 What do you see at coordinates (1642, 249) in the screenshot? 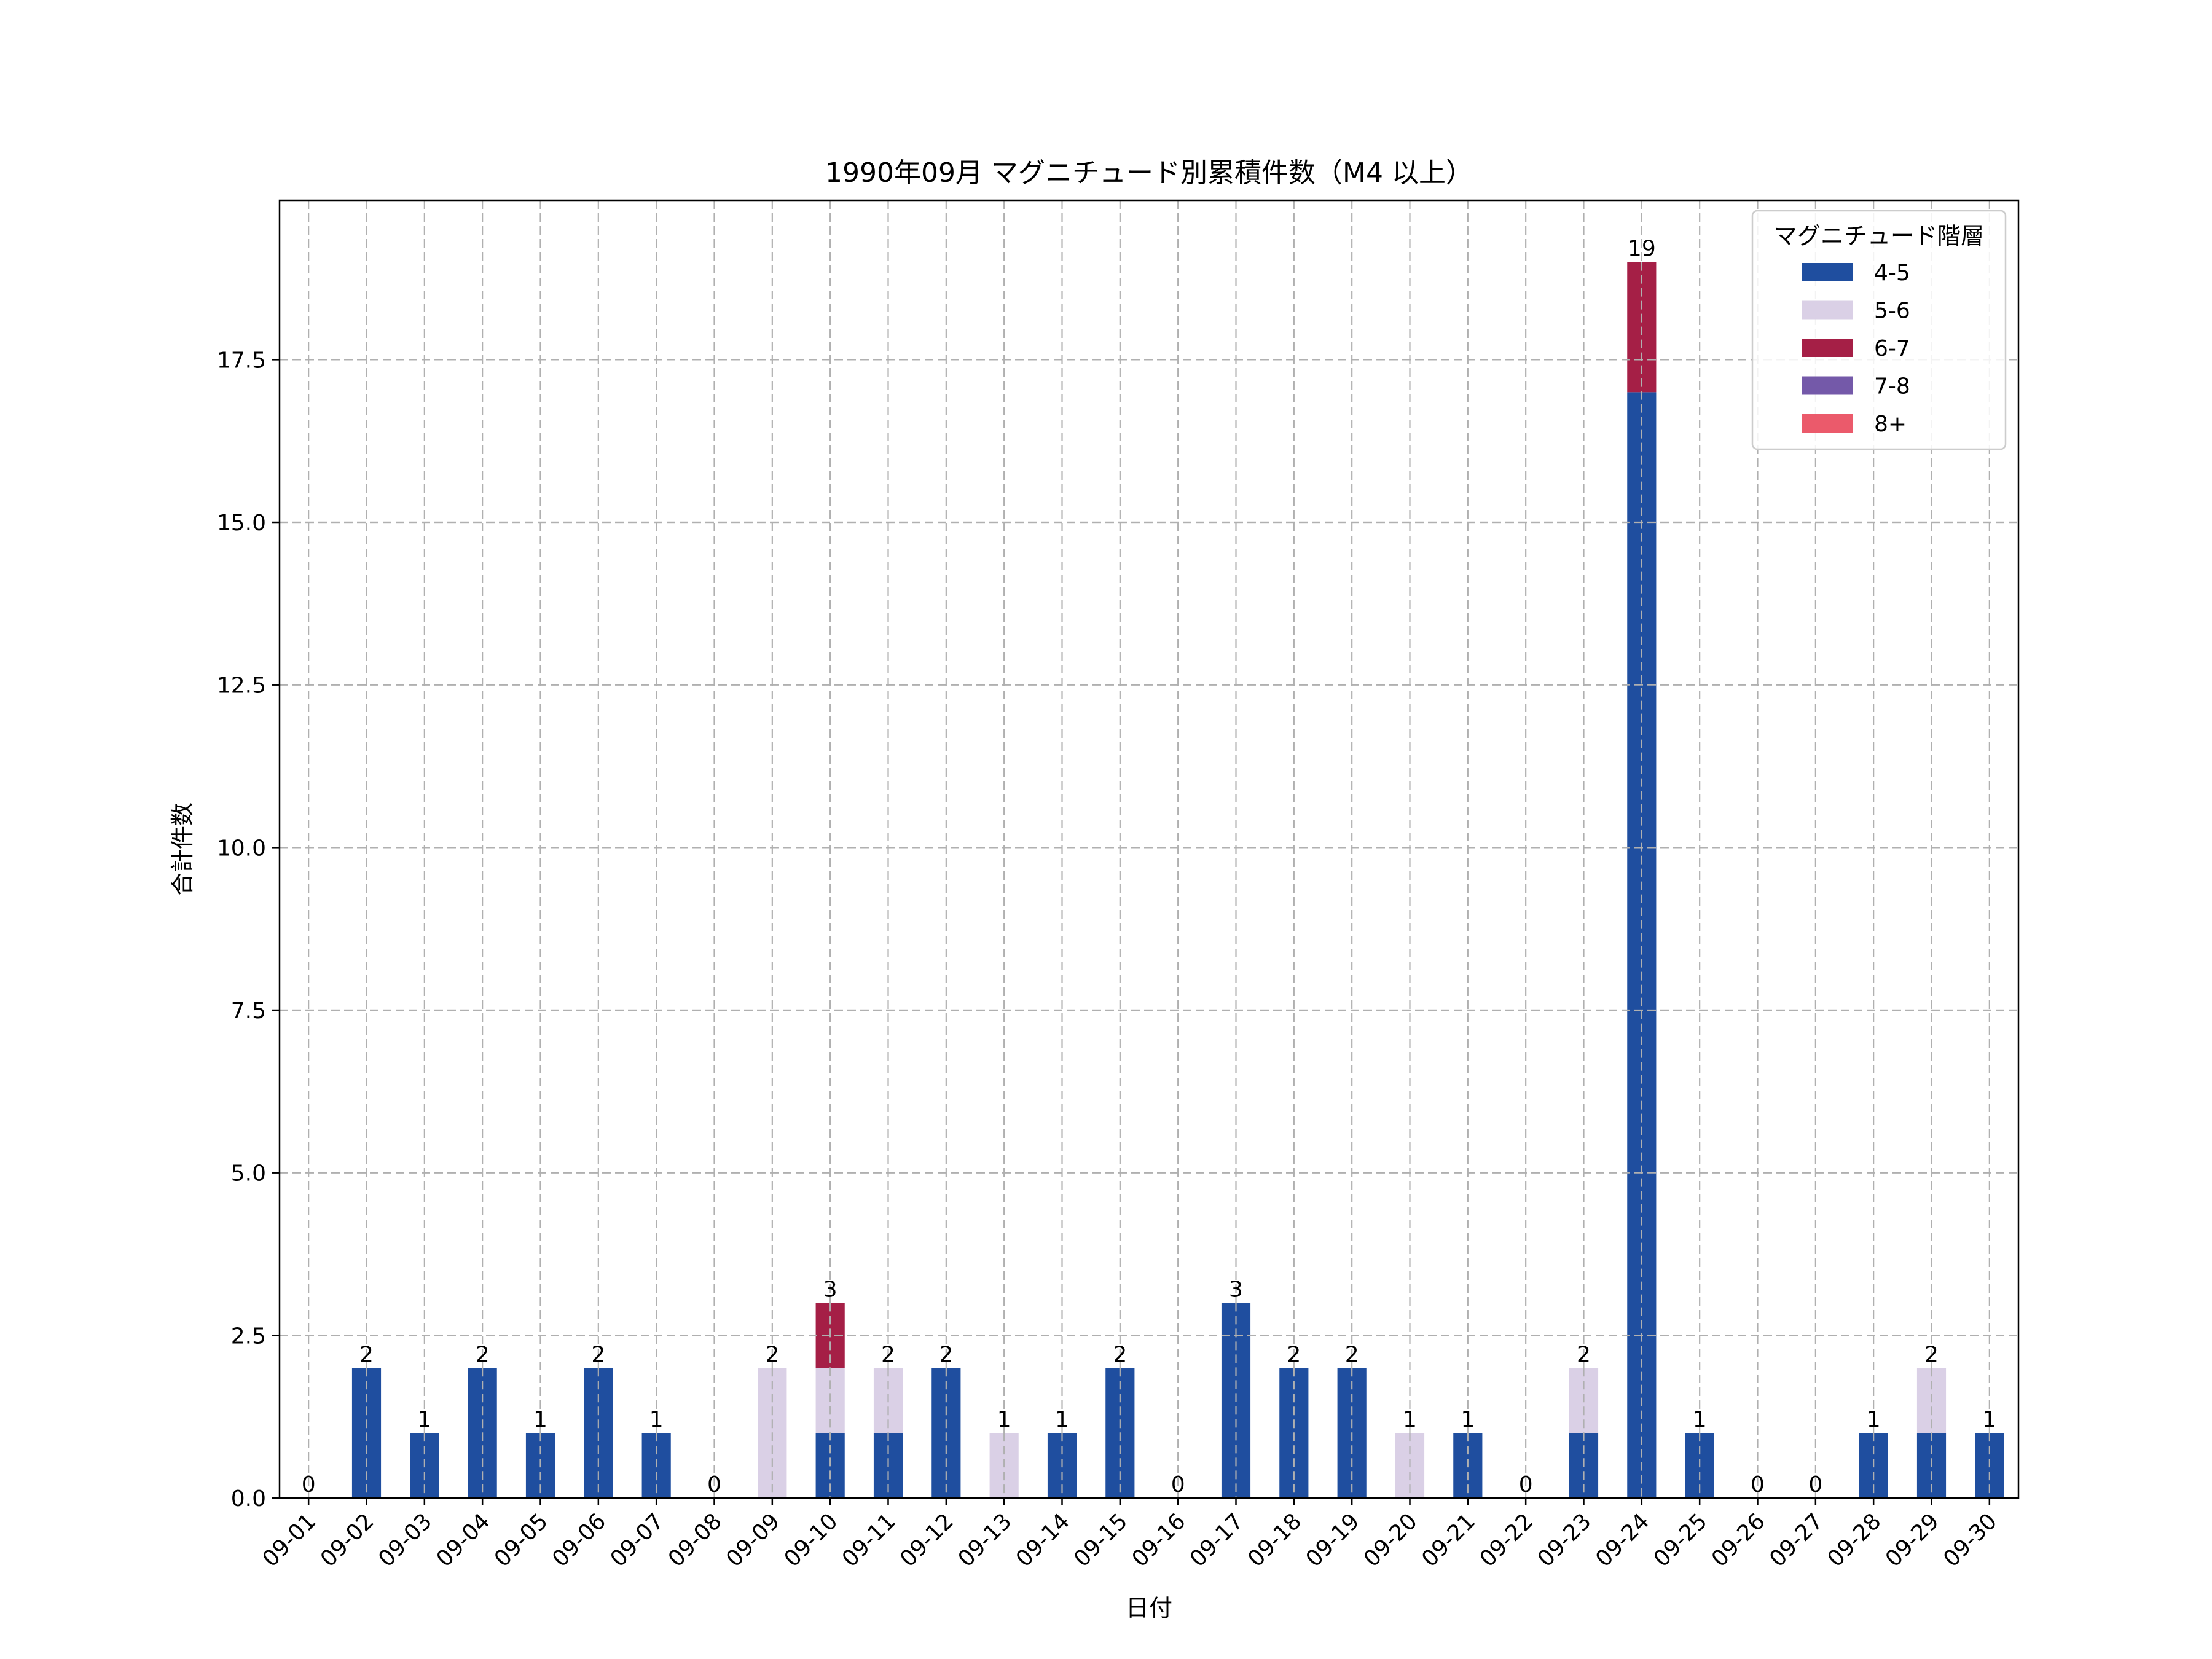
I see `bar-total-label: 19` at bounding box center [1642, 249].